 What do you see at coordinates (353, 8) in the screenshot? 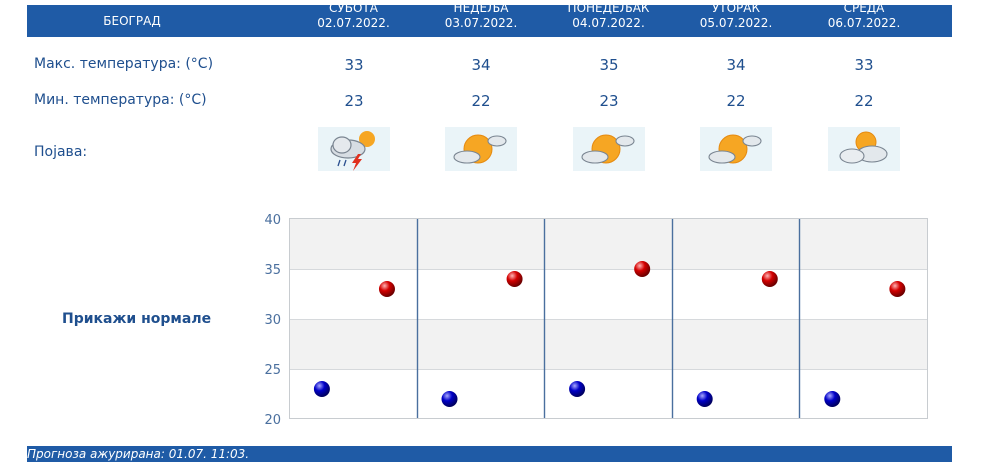
I see `day-name: СУБОТА` at bounding box center [353, 8].